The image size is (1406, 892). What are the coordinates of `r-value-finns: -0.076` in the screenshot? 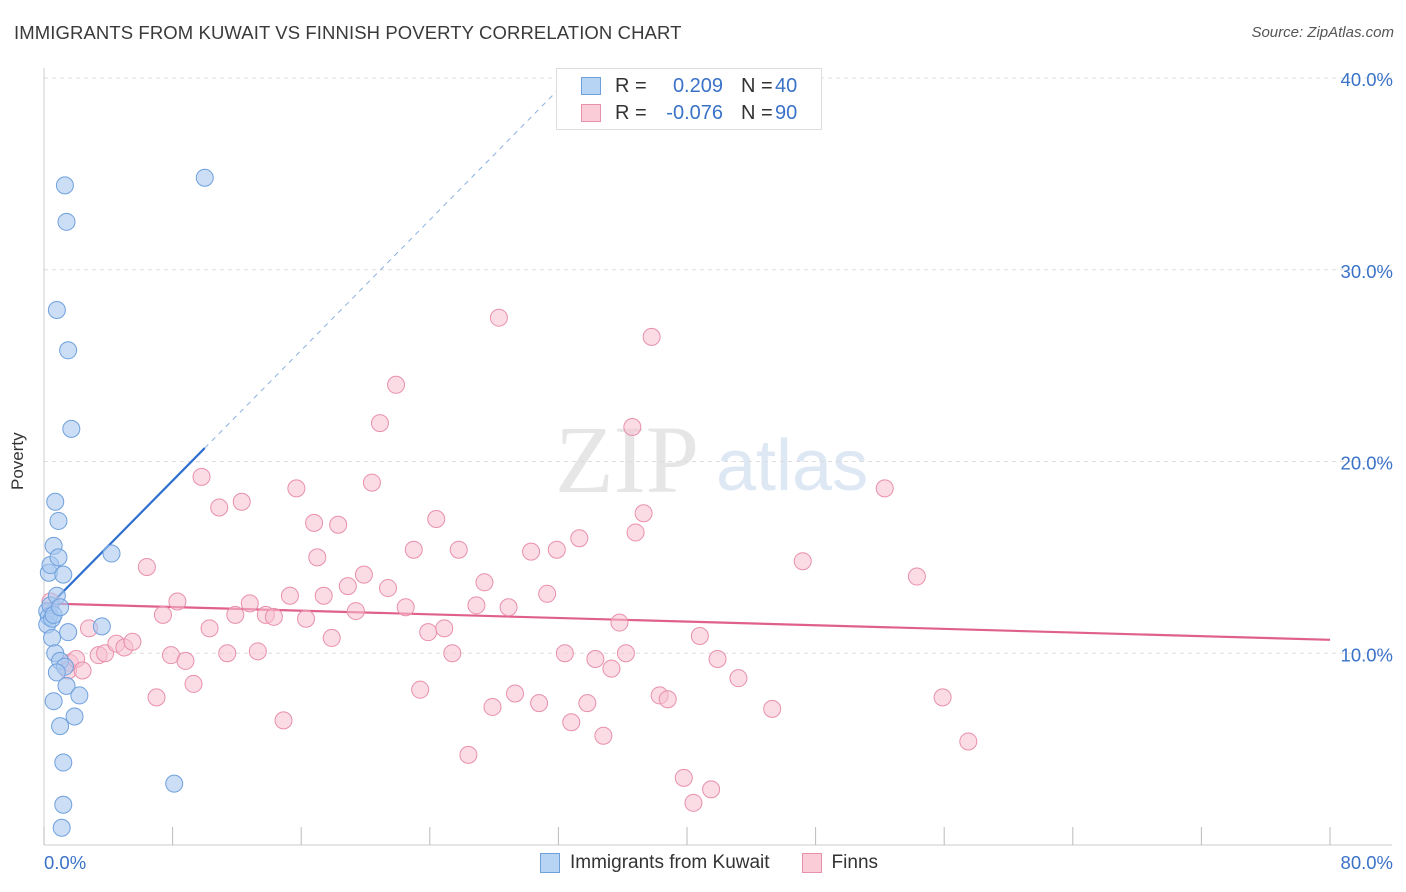 It's located at (694, 112).